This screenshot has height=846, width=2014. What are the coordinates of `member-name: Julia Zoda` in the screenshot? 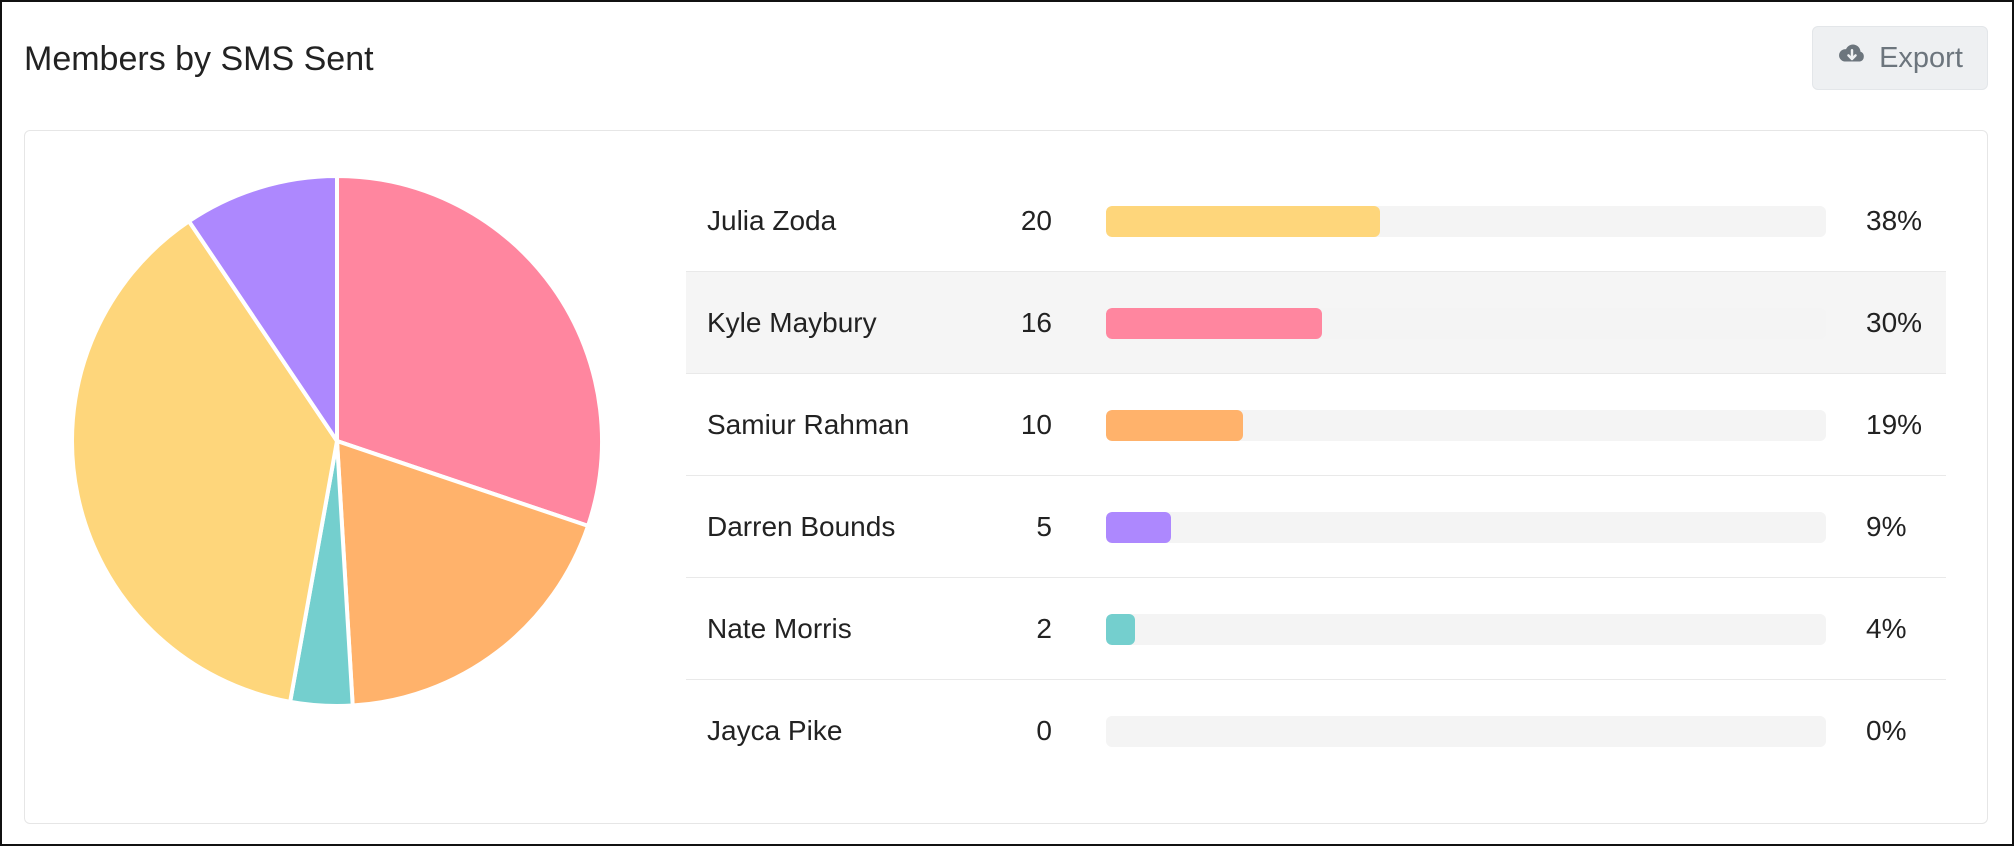 It's located at (772, 220).